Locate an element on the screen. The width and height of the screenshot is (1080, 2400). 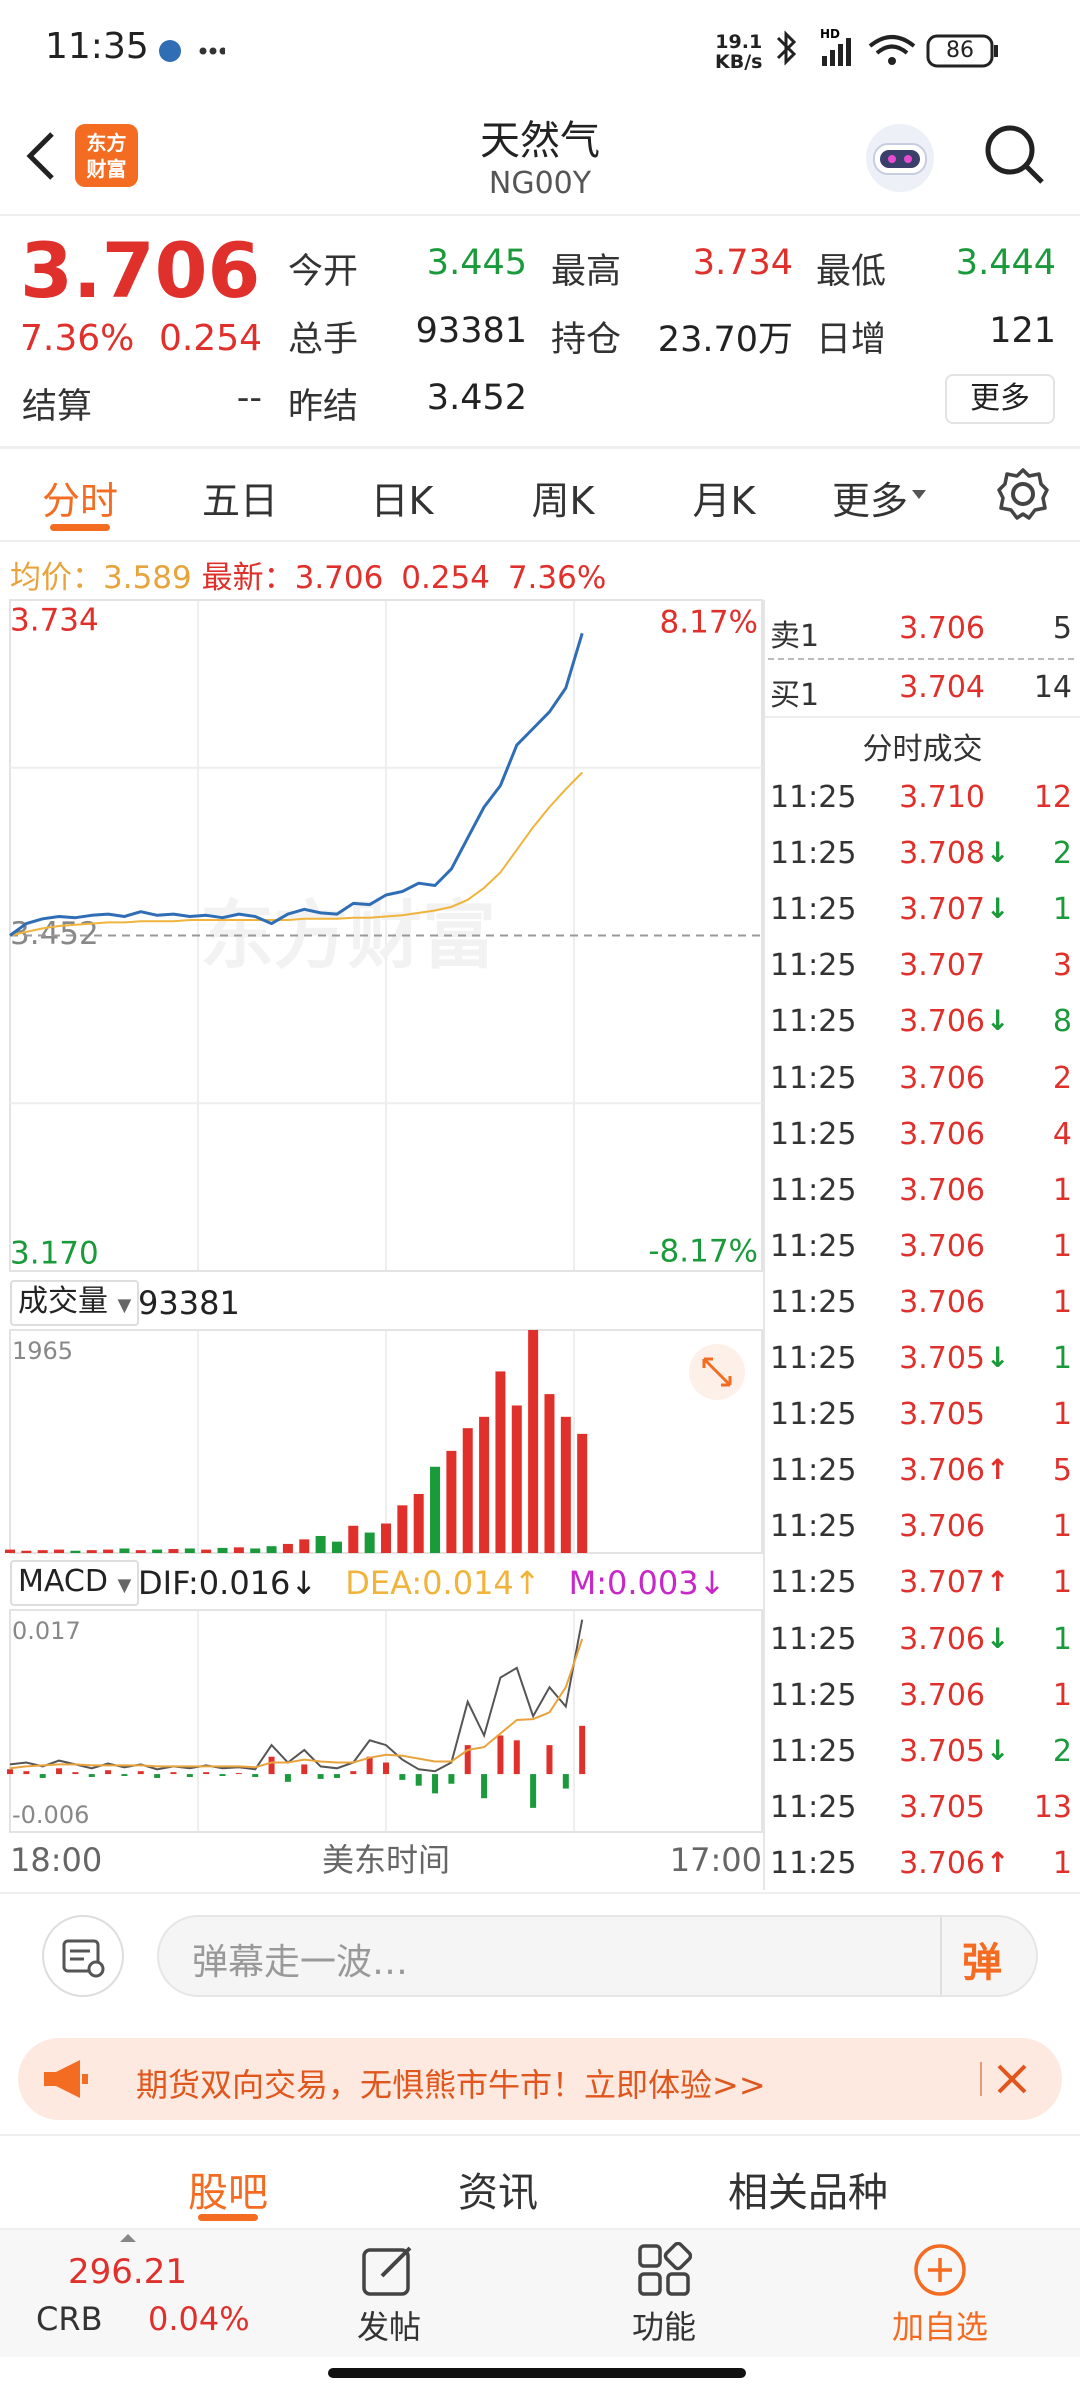
y-tick-label: -0.006 is located at coordinates (50, 1815).